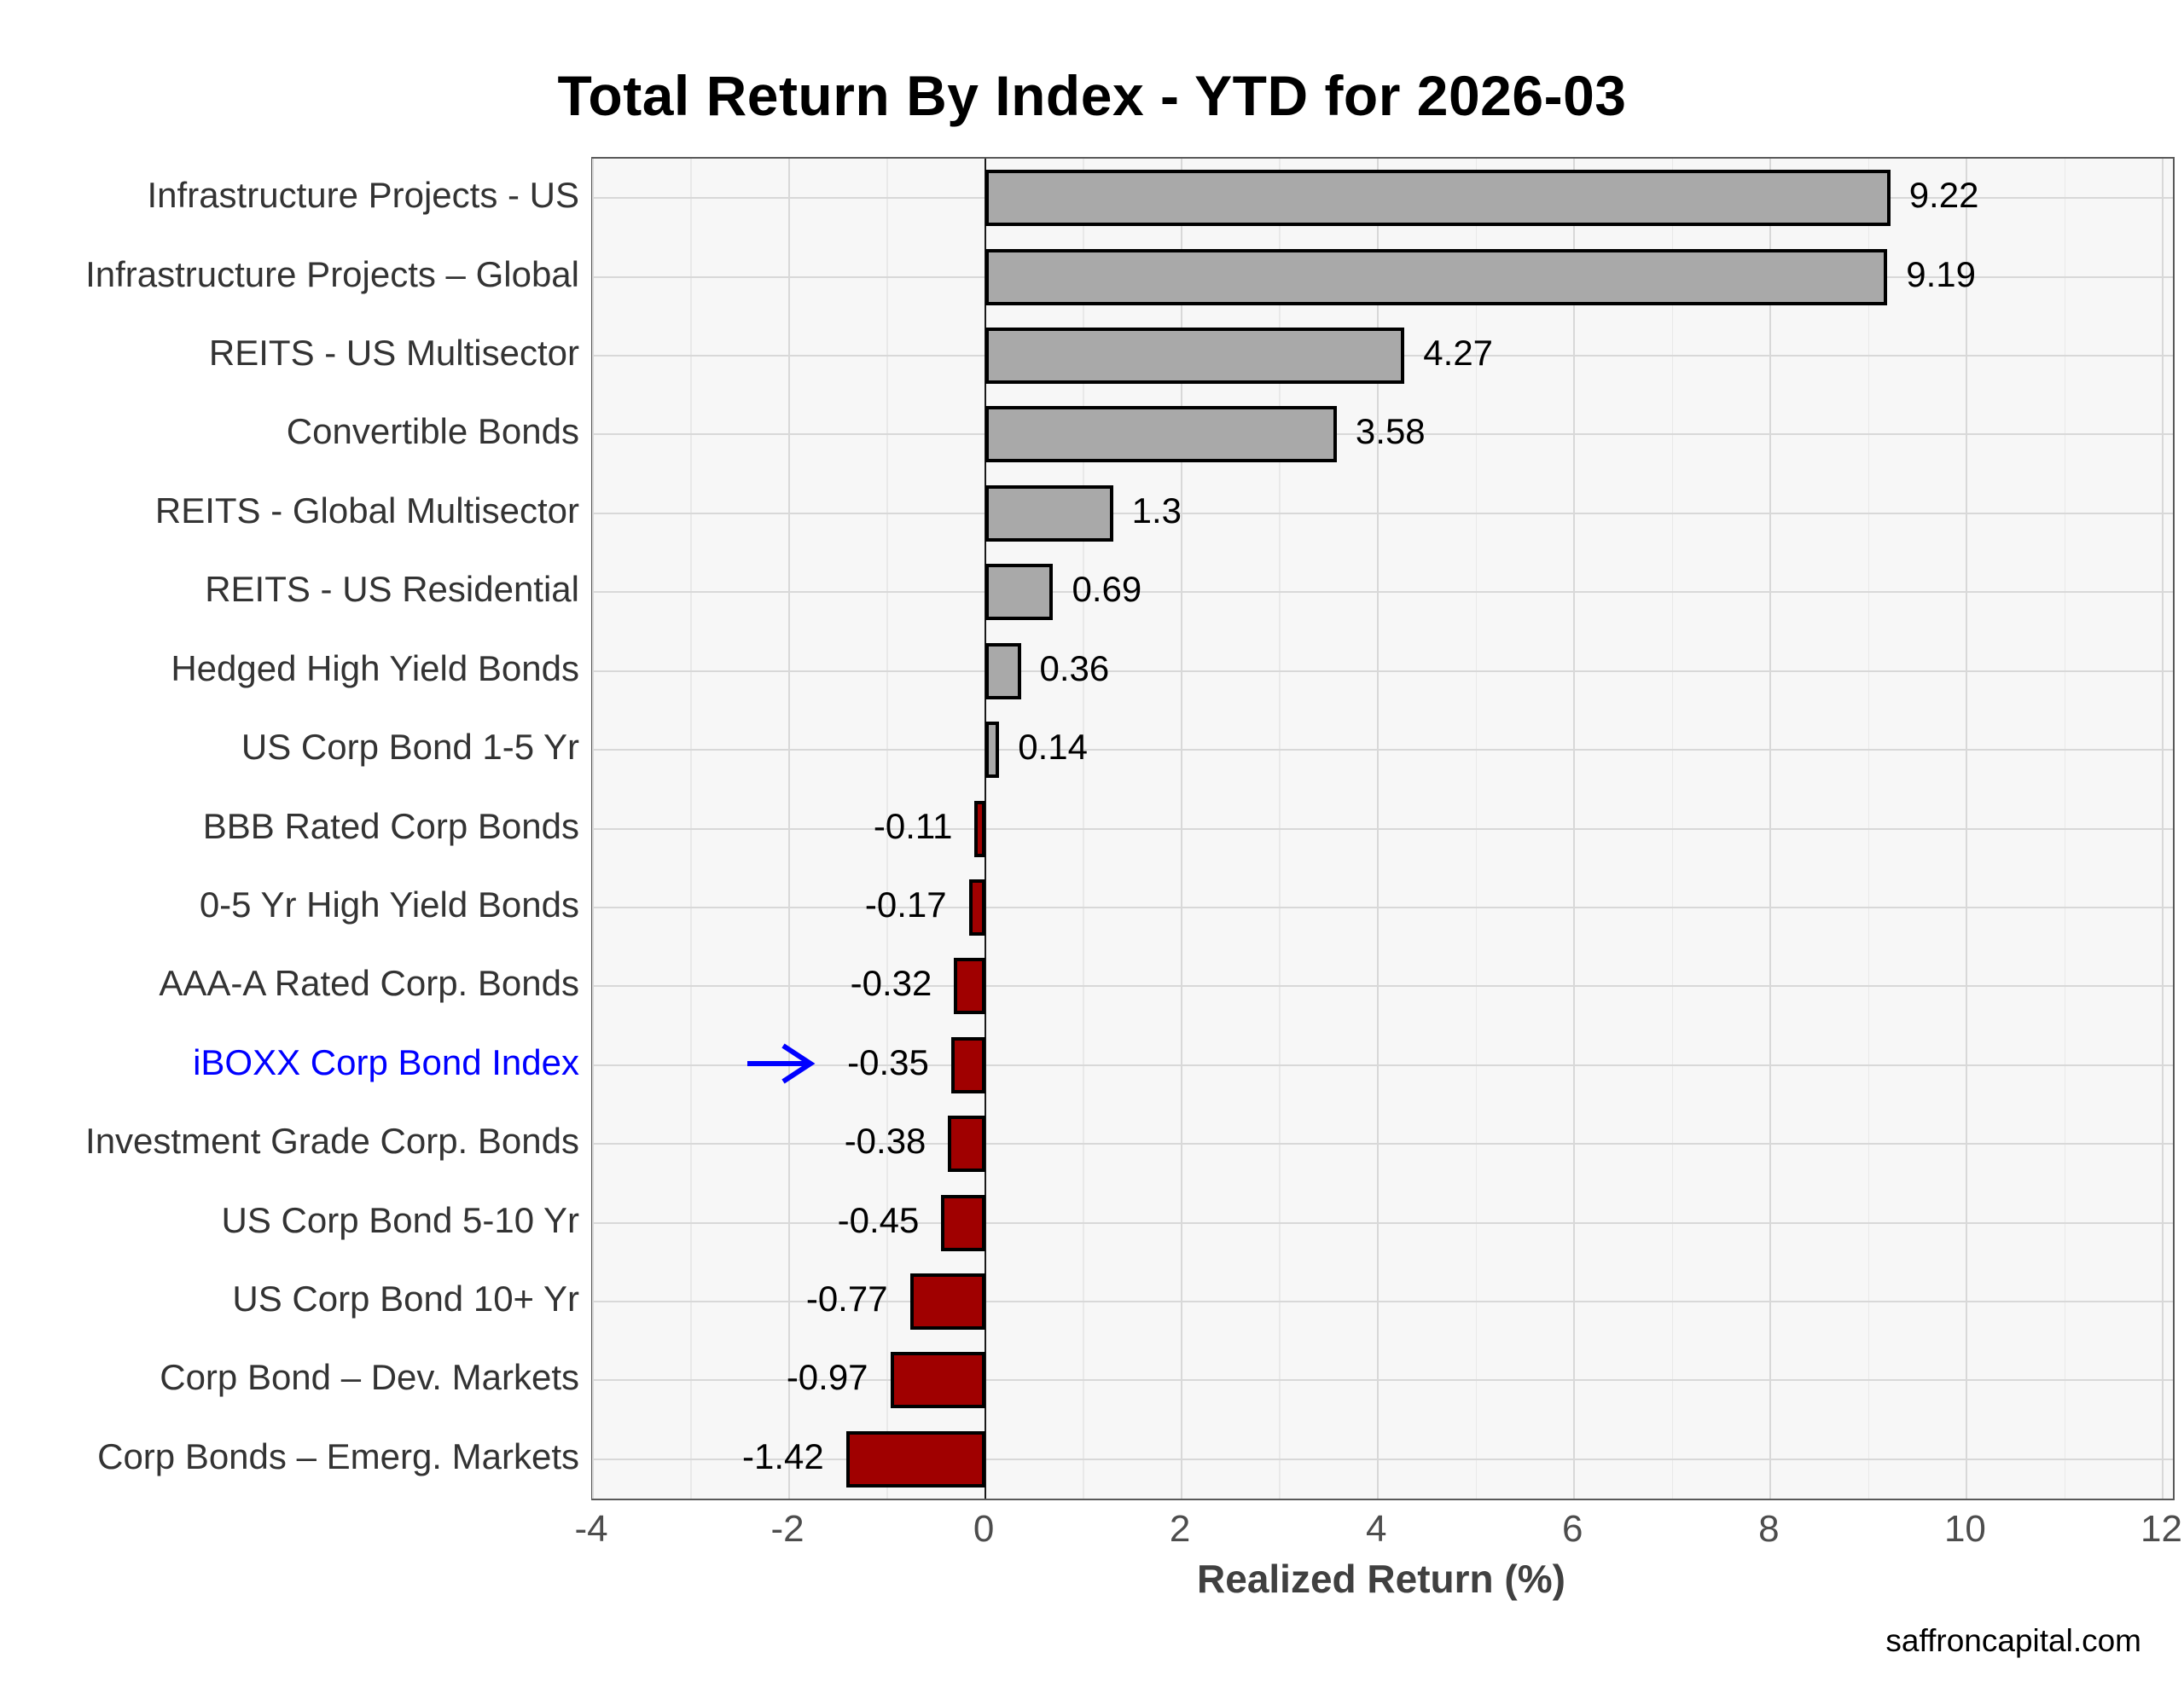  I want to click on bar-value-label: 1.3, so click(1156, 510).